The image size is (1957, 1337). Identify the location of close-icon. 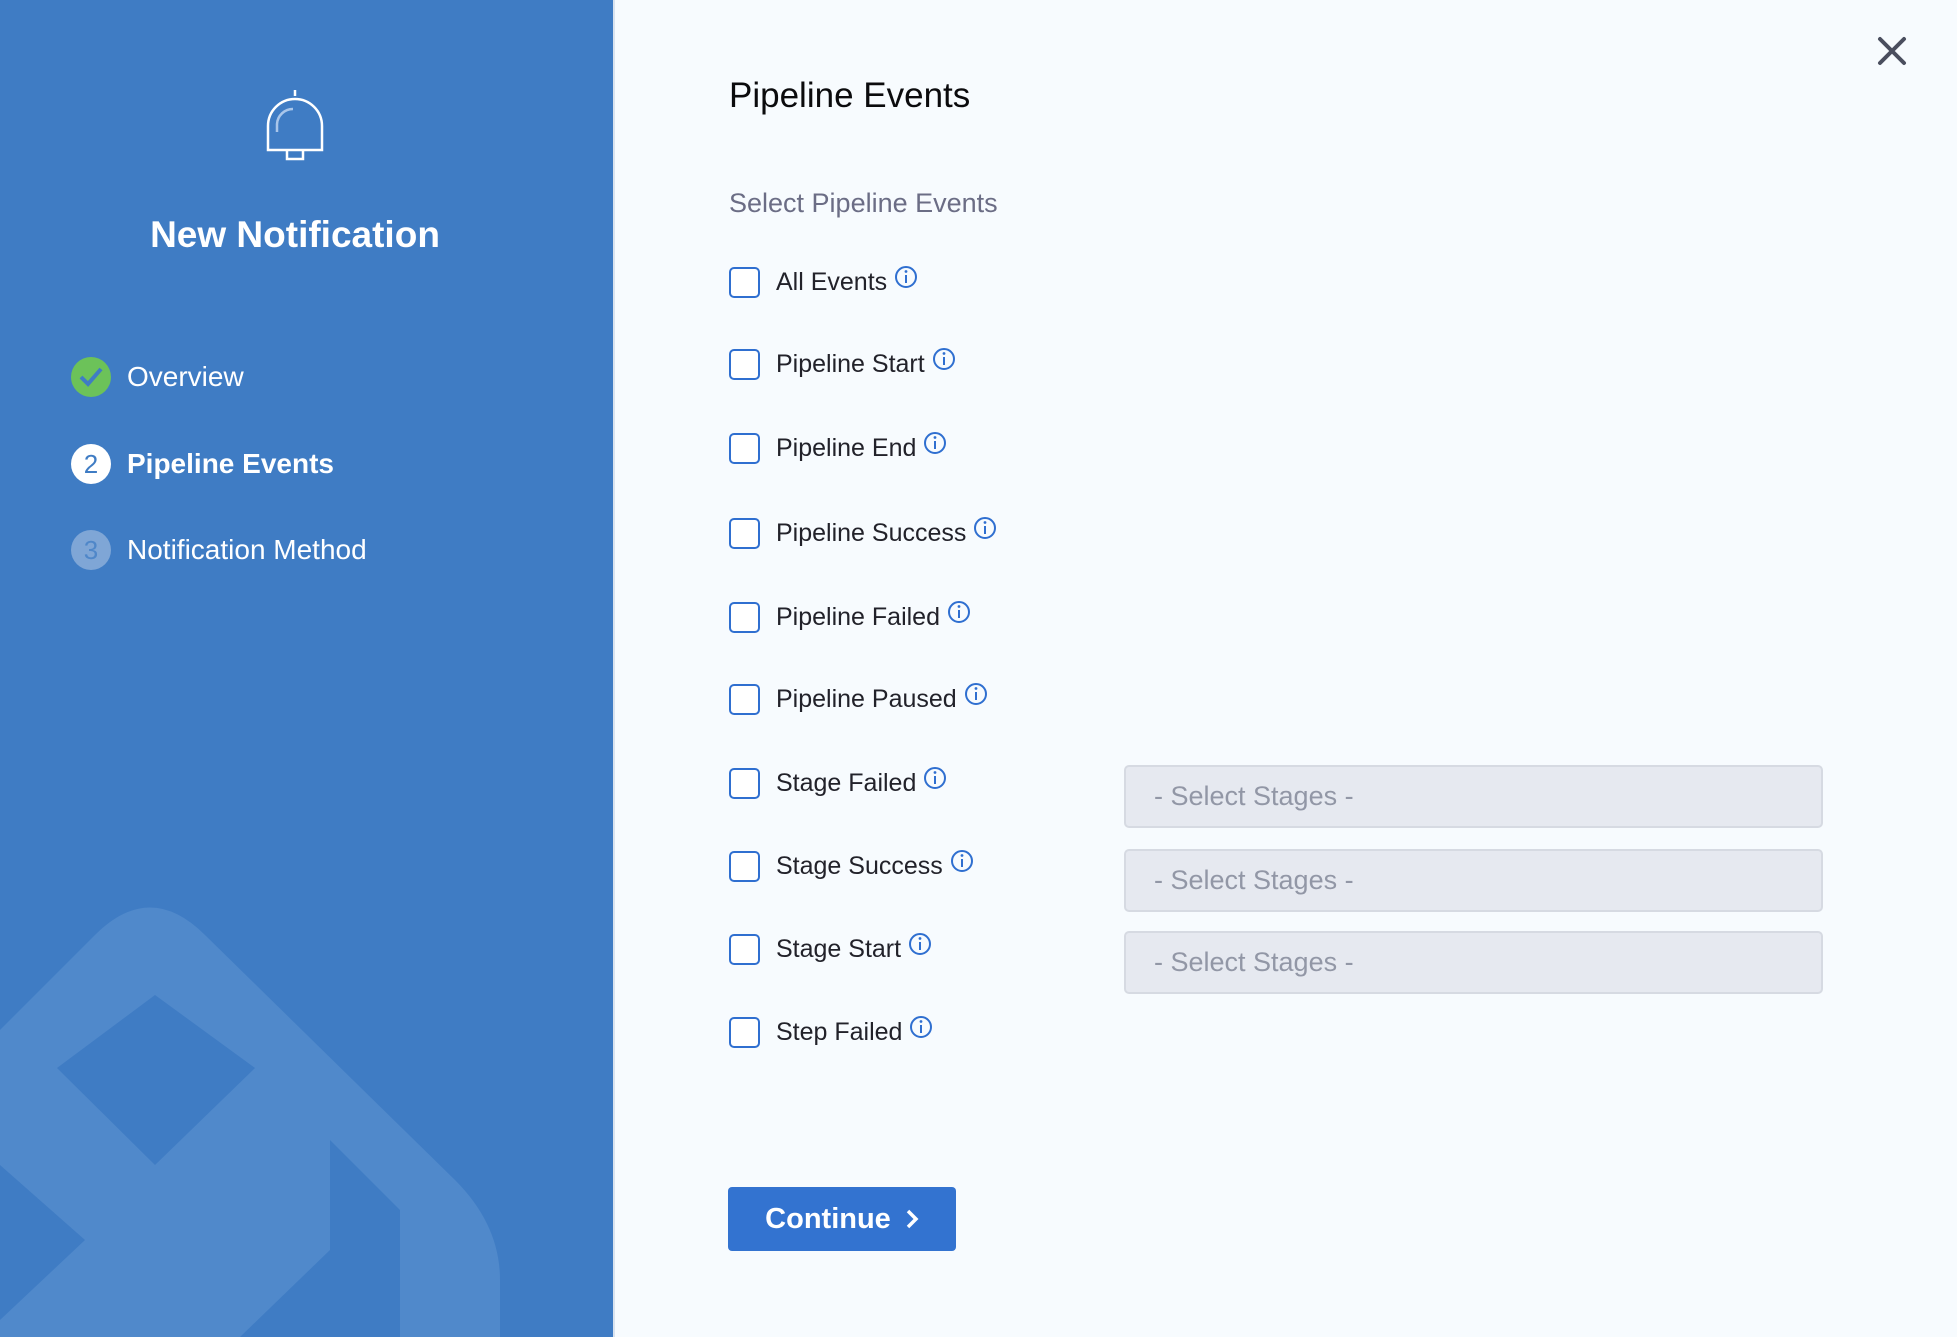
(1892, 51).